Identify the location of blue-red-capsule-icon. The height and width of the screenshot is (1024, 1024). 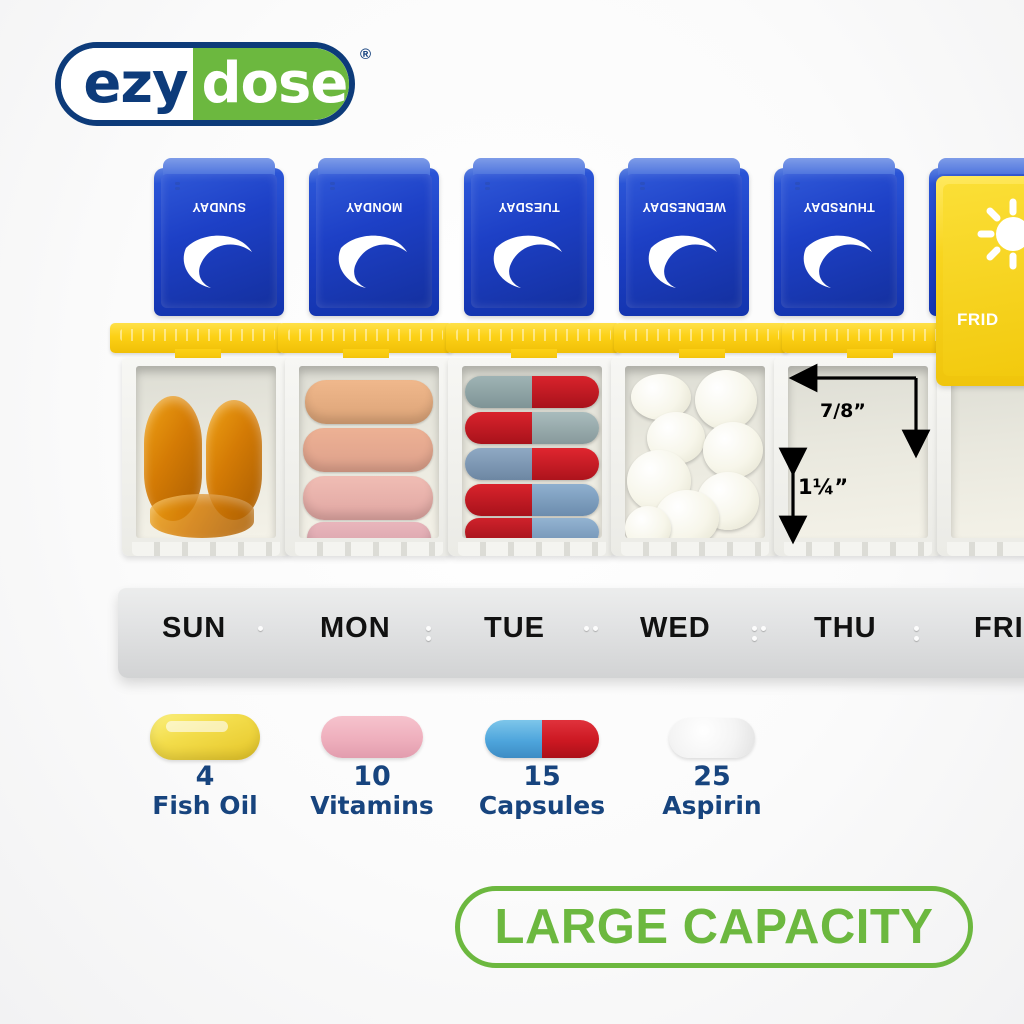
(542, 739).